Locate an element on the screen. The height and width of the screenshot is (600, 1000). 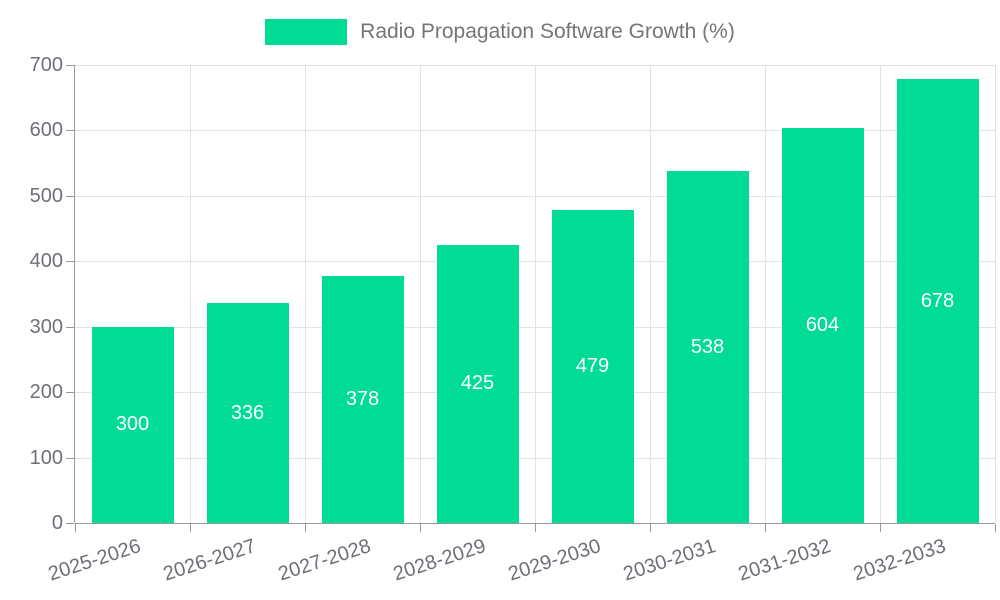
x-axis-tick-label: 2027-2028 is located at coordinates (324, 560).